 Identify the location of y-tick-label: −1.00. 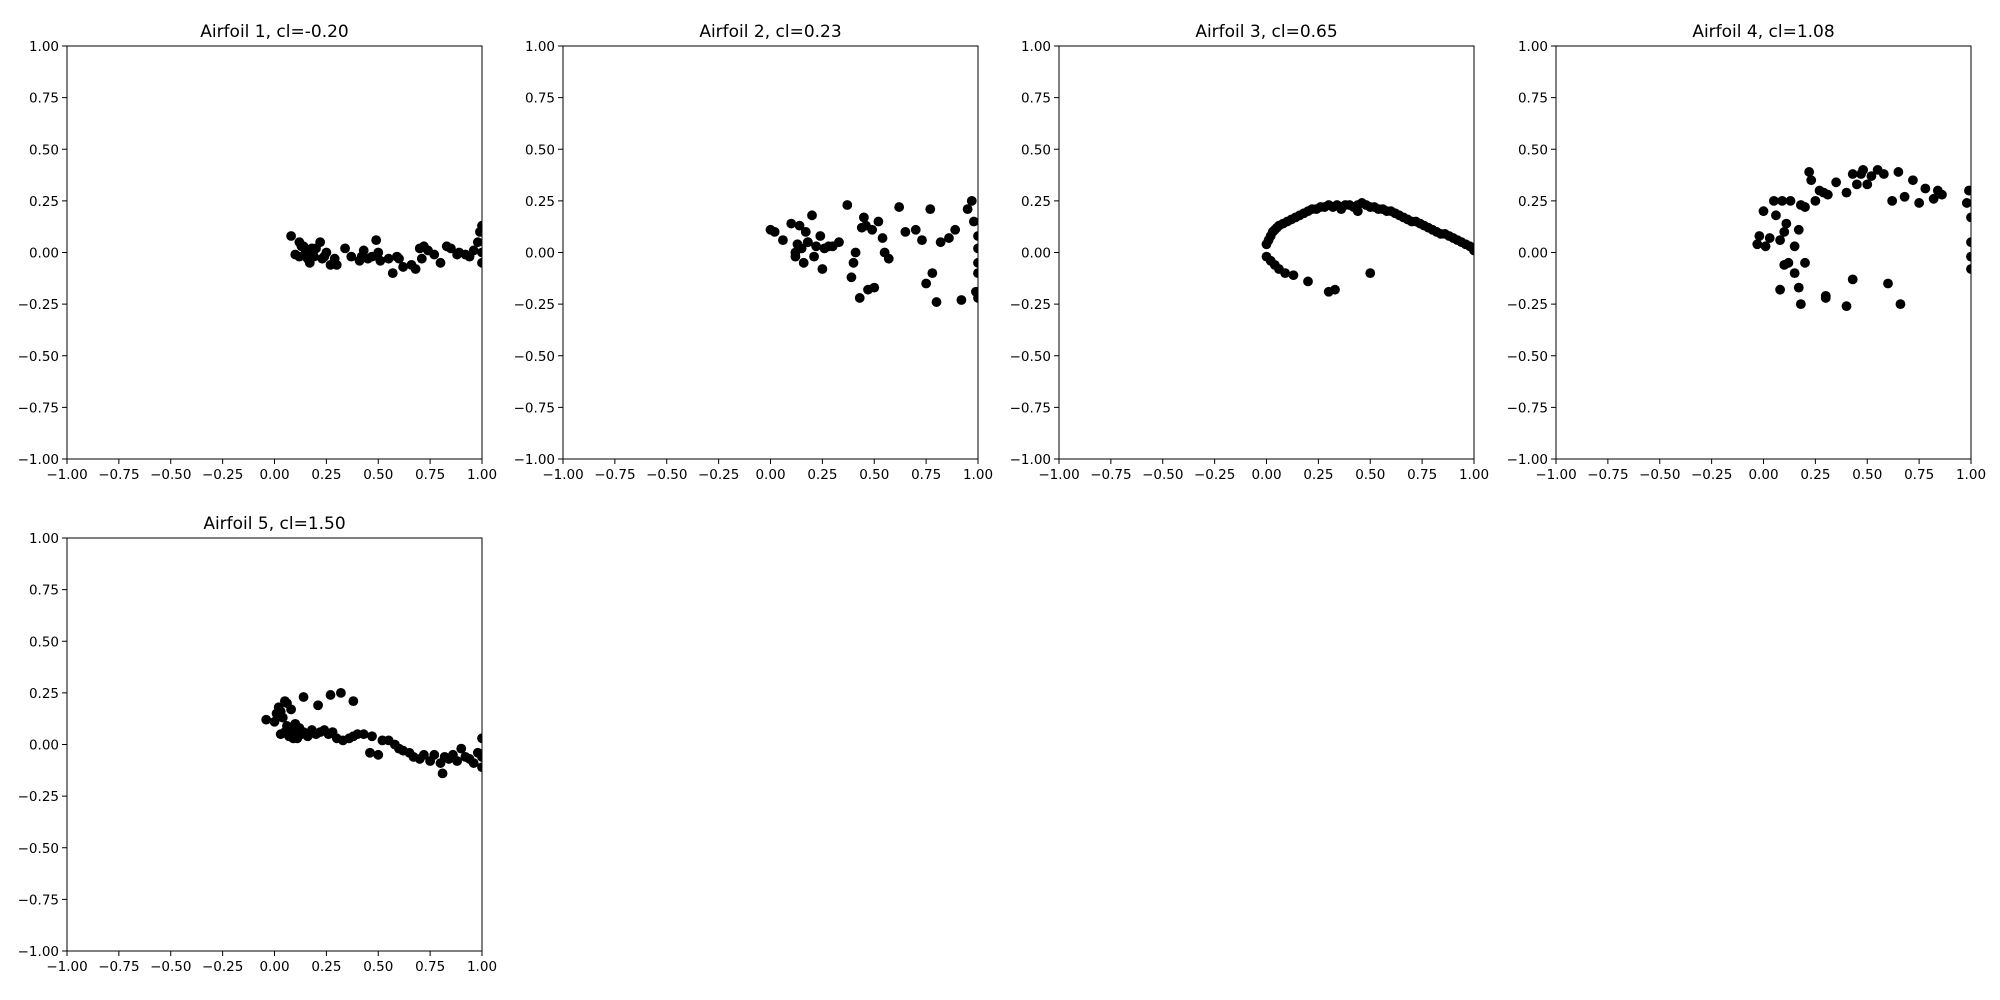
(1527, 460).